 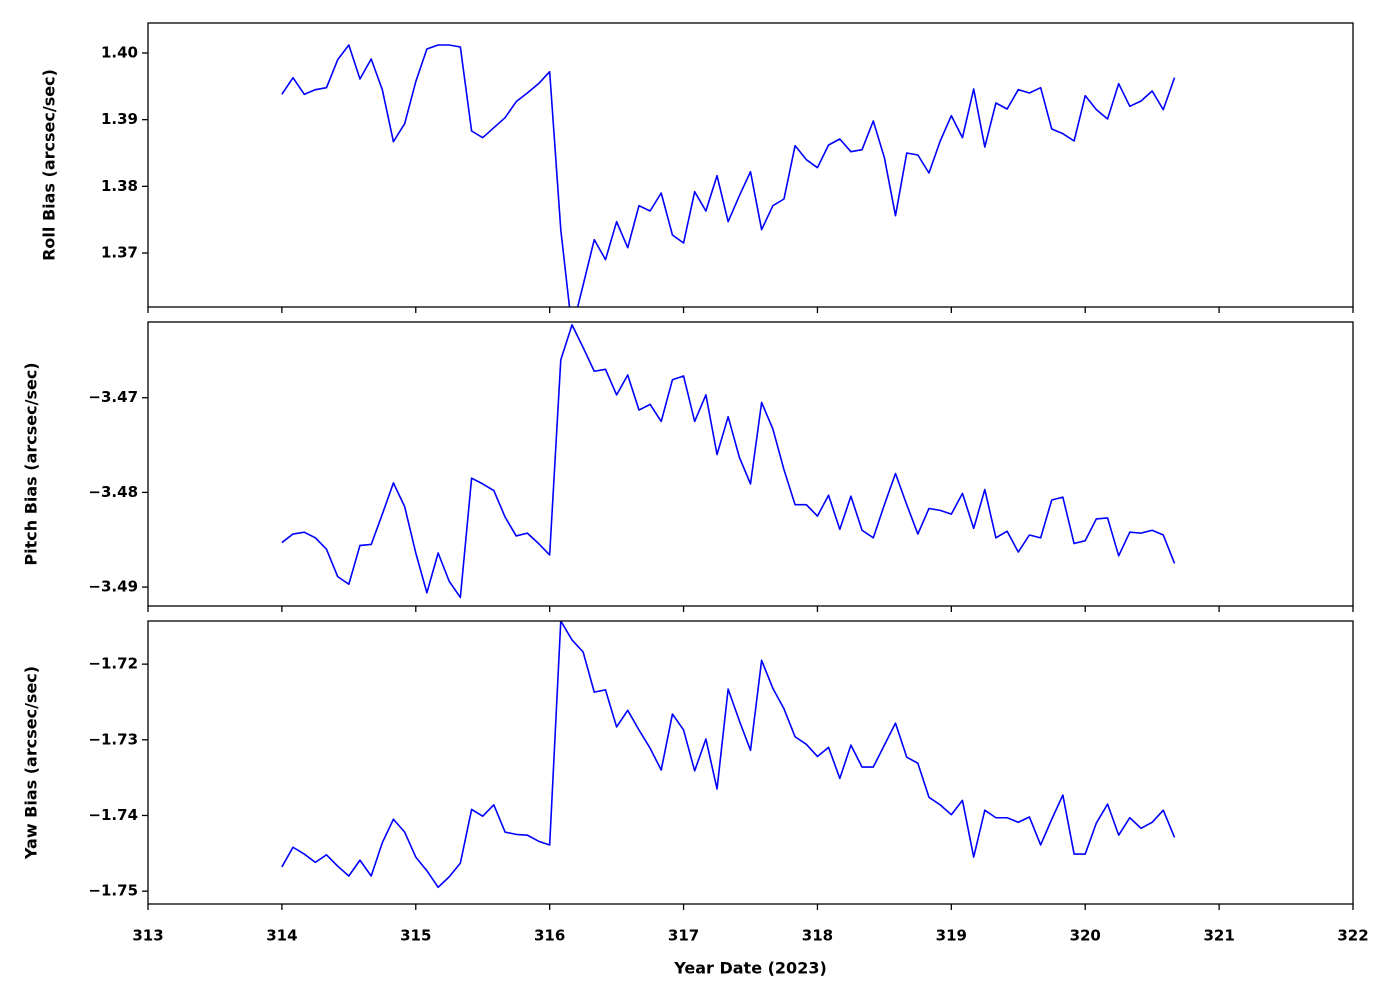 What do you see at coordinates (119, 53) in the screenshot?
I see `y-tick-label: 1.40` at bounding box center [119, 53].